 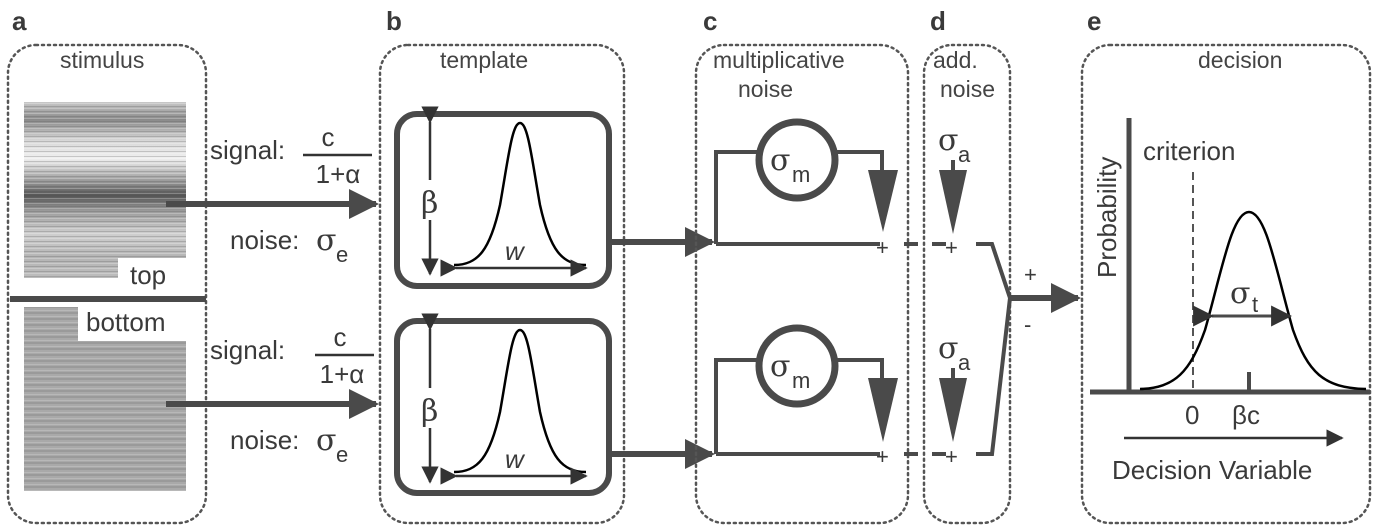 I want to click on criterion-label: criterion, so click(x=1189, y=151).